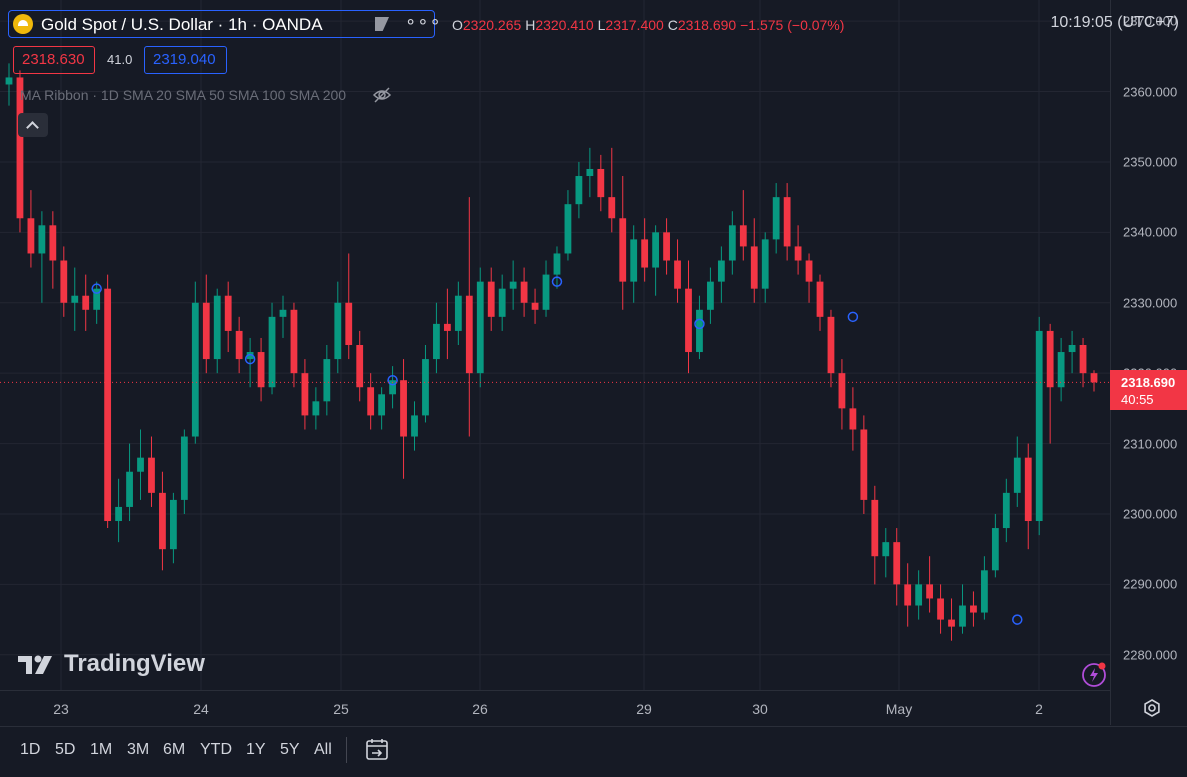 This screenshot has width=1187, height=777. I want to click on range-button-3m: 3M, so click(138, 749).